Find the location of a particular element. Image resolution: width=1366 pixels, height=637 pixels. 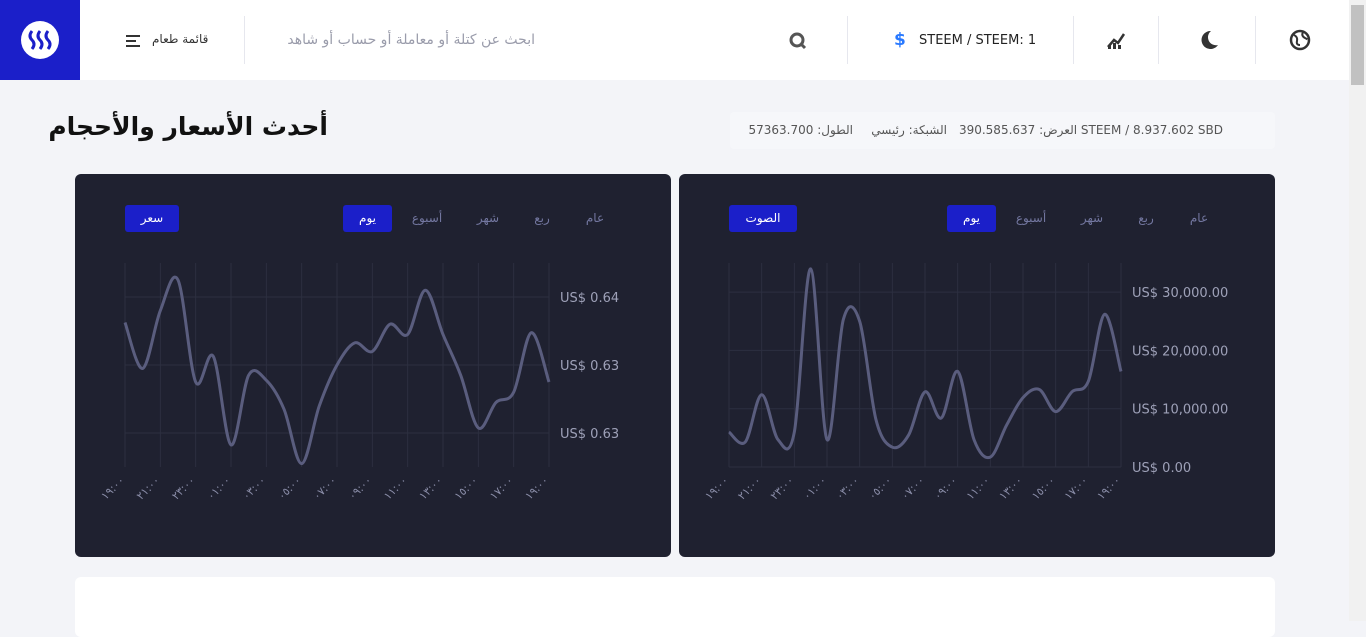

menu-label: قائمة طعام is located at coordinates (180, 39).